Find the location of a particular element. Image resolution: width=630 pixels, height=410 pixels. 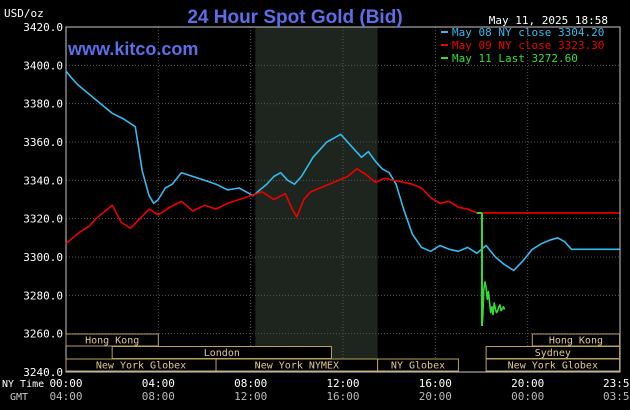

x-tick-label-gmt: 03:59 is located at coordinates (616, 396).